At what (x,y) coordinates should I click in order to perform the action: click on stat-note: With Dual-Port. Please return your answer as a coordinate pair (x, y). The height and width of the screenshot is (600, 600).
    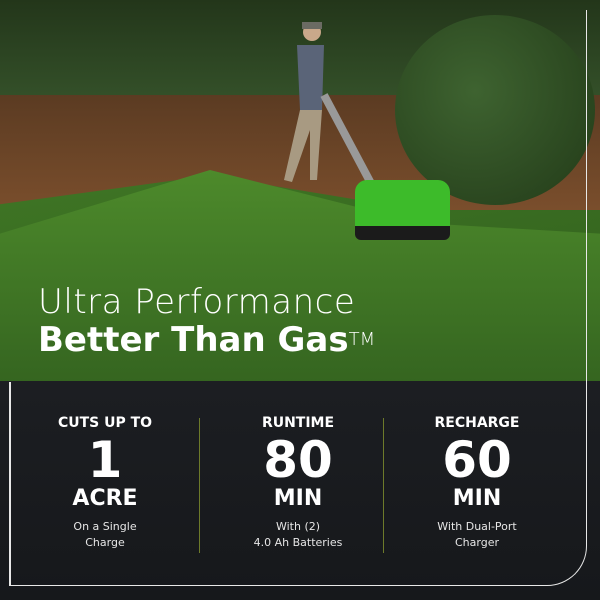
    Looking at the image, I should click on (477, 526).